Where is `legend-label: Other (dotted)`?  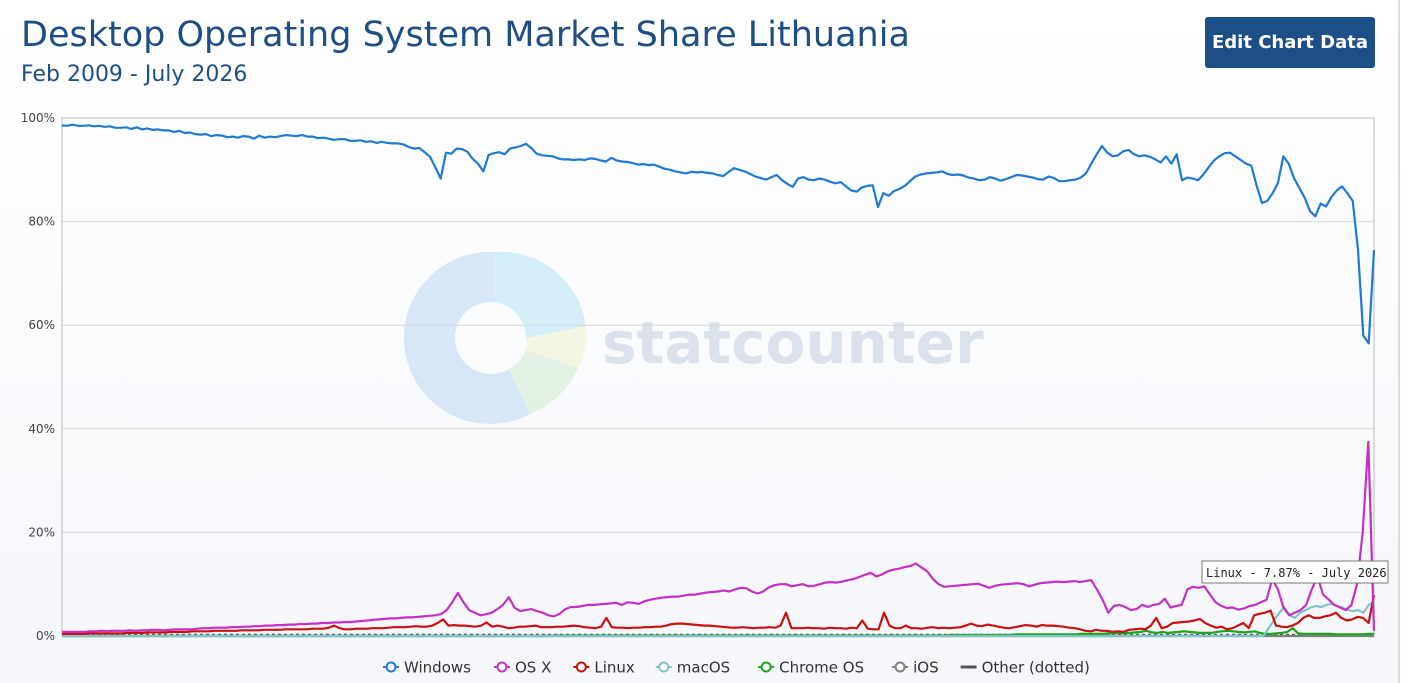 legend-label: Other (dotted) is located at coordinates (1036, 668).